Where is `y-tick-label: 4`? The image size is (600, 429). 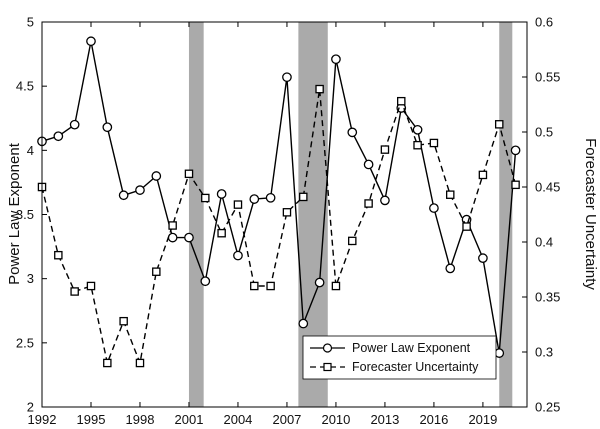 y-tick-label: 4 is located at coordinates (30, 150).